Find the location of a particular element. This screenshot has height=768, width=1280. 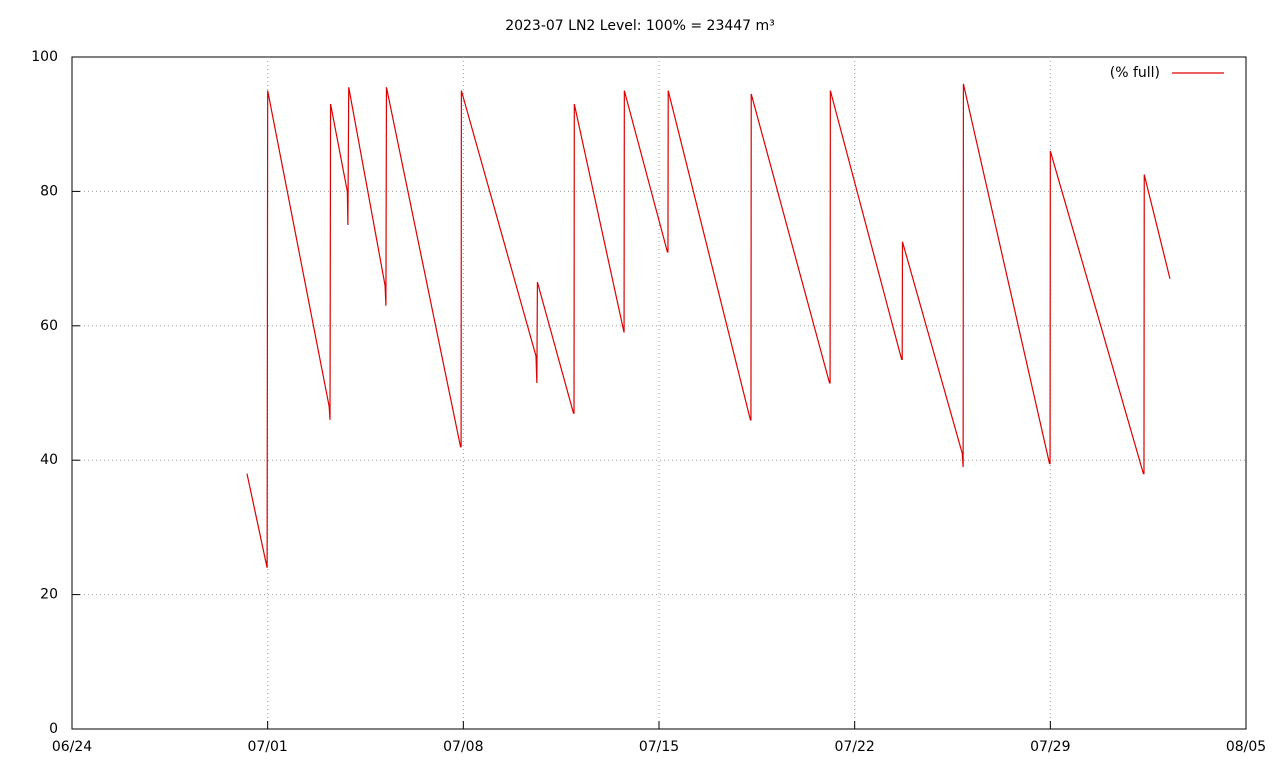

y-tick-label: 80 is located at coordinates (49, 191).